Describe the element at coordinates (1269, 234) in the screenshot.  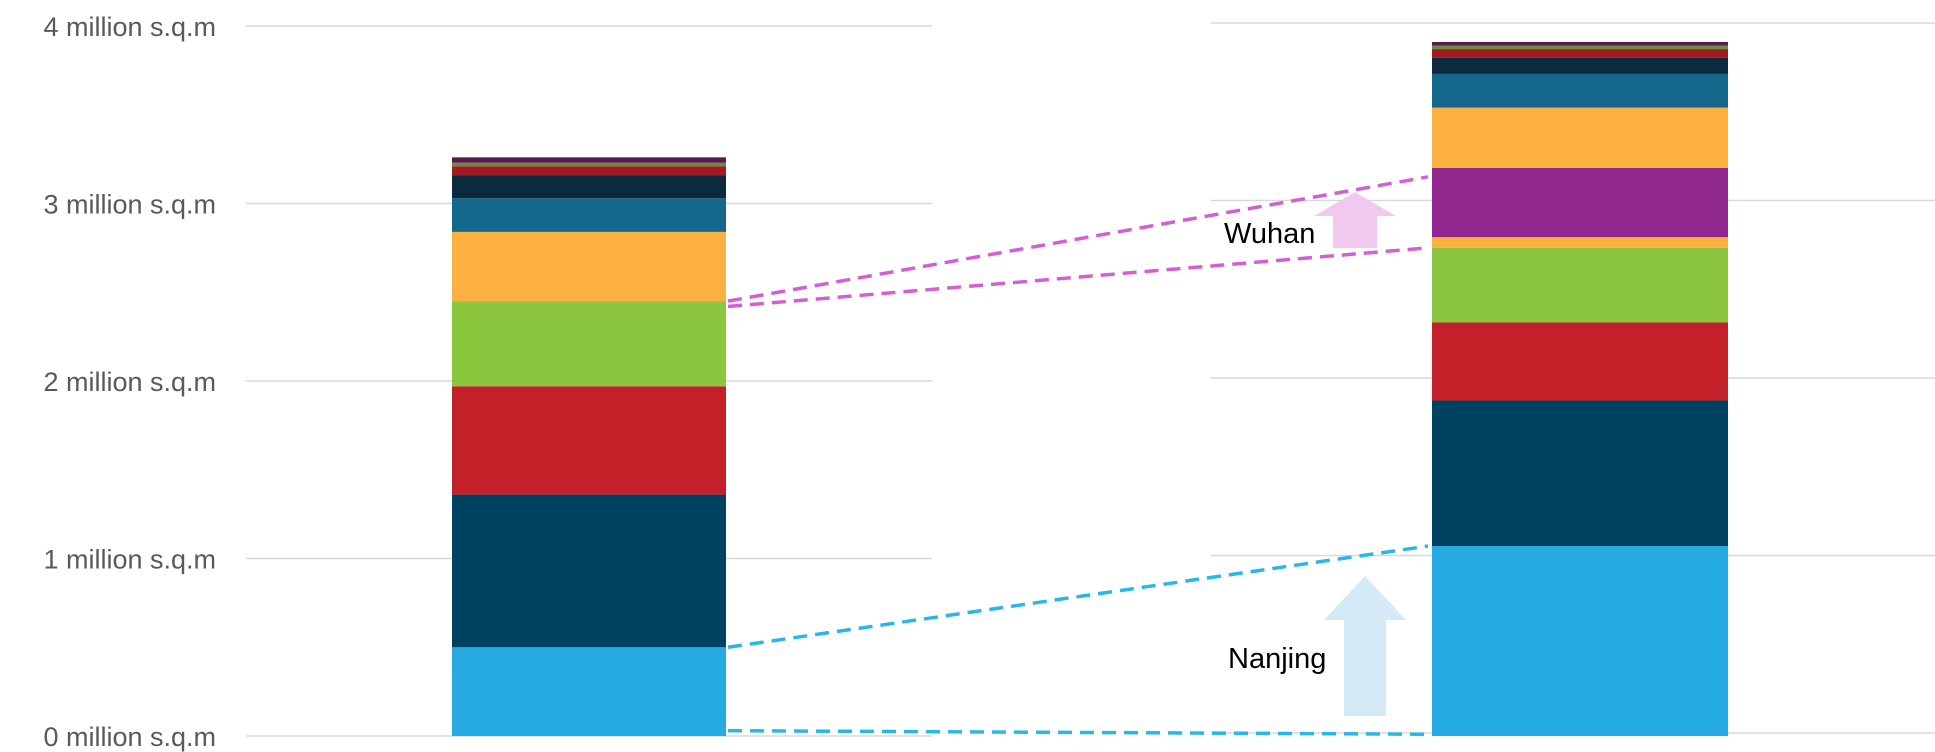
I see `annotation-label: Wuhan` at that location.